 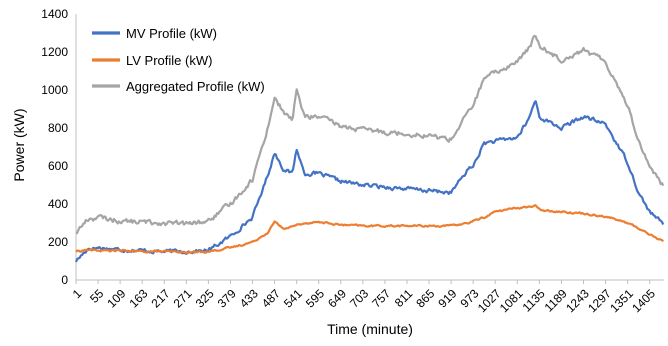 What do you see at coordinates (97, 296) in the screenshot?
I see `x-tick-label: 55` at bounding box center [97, 296].